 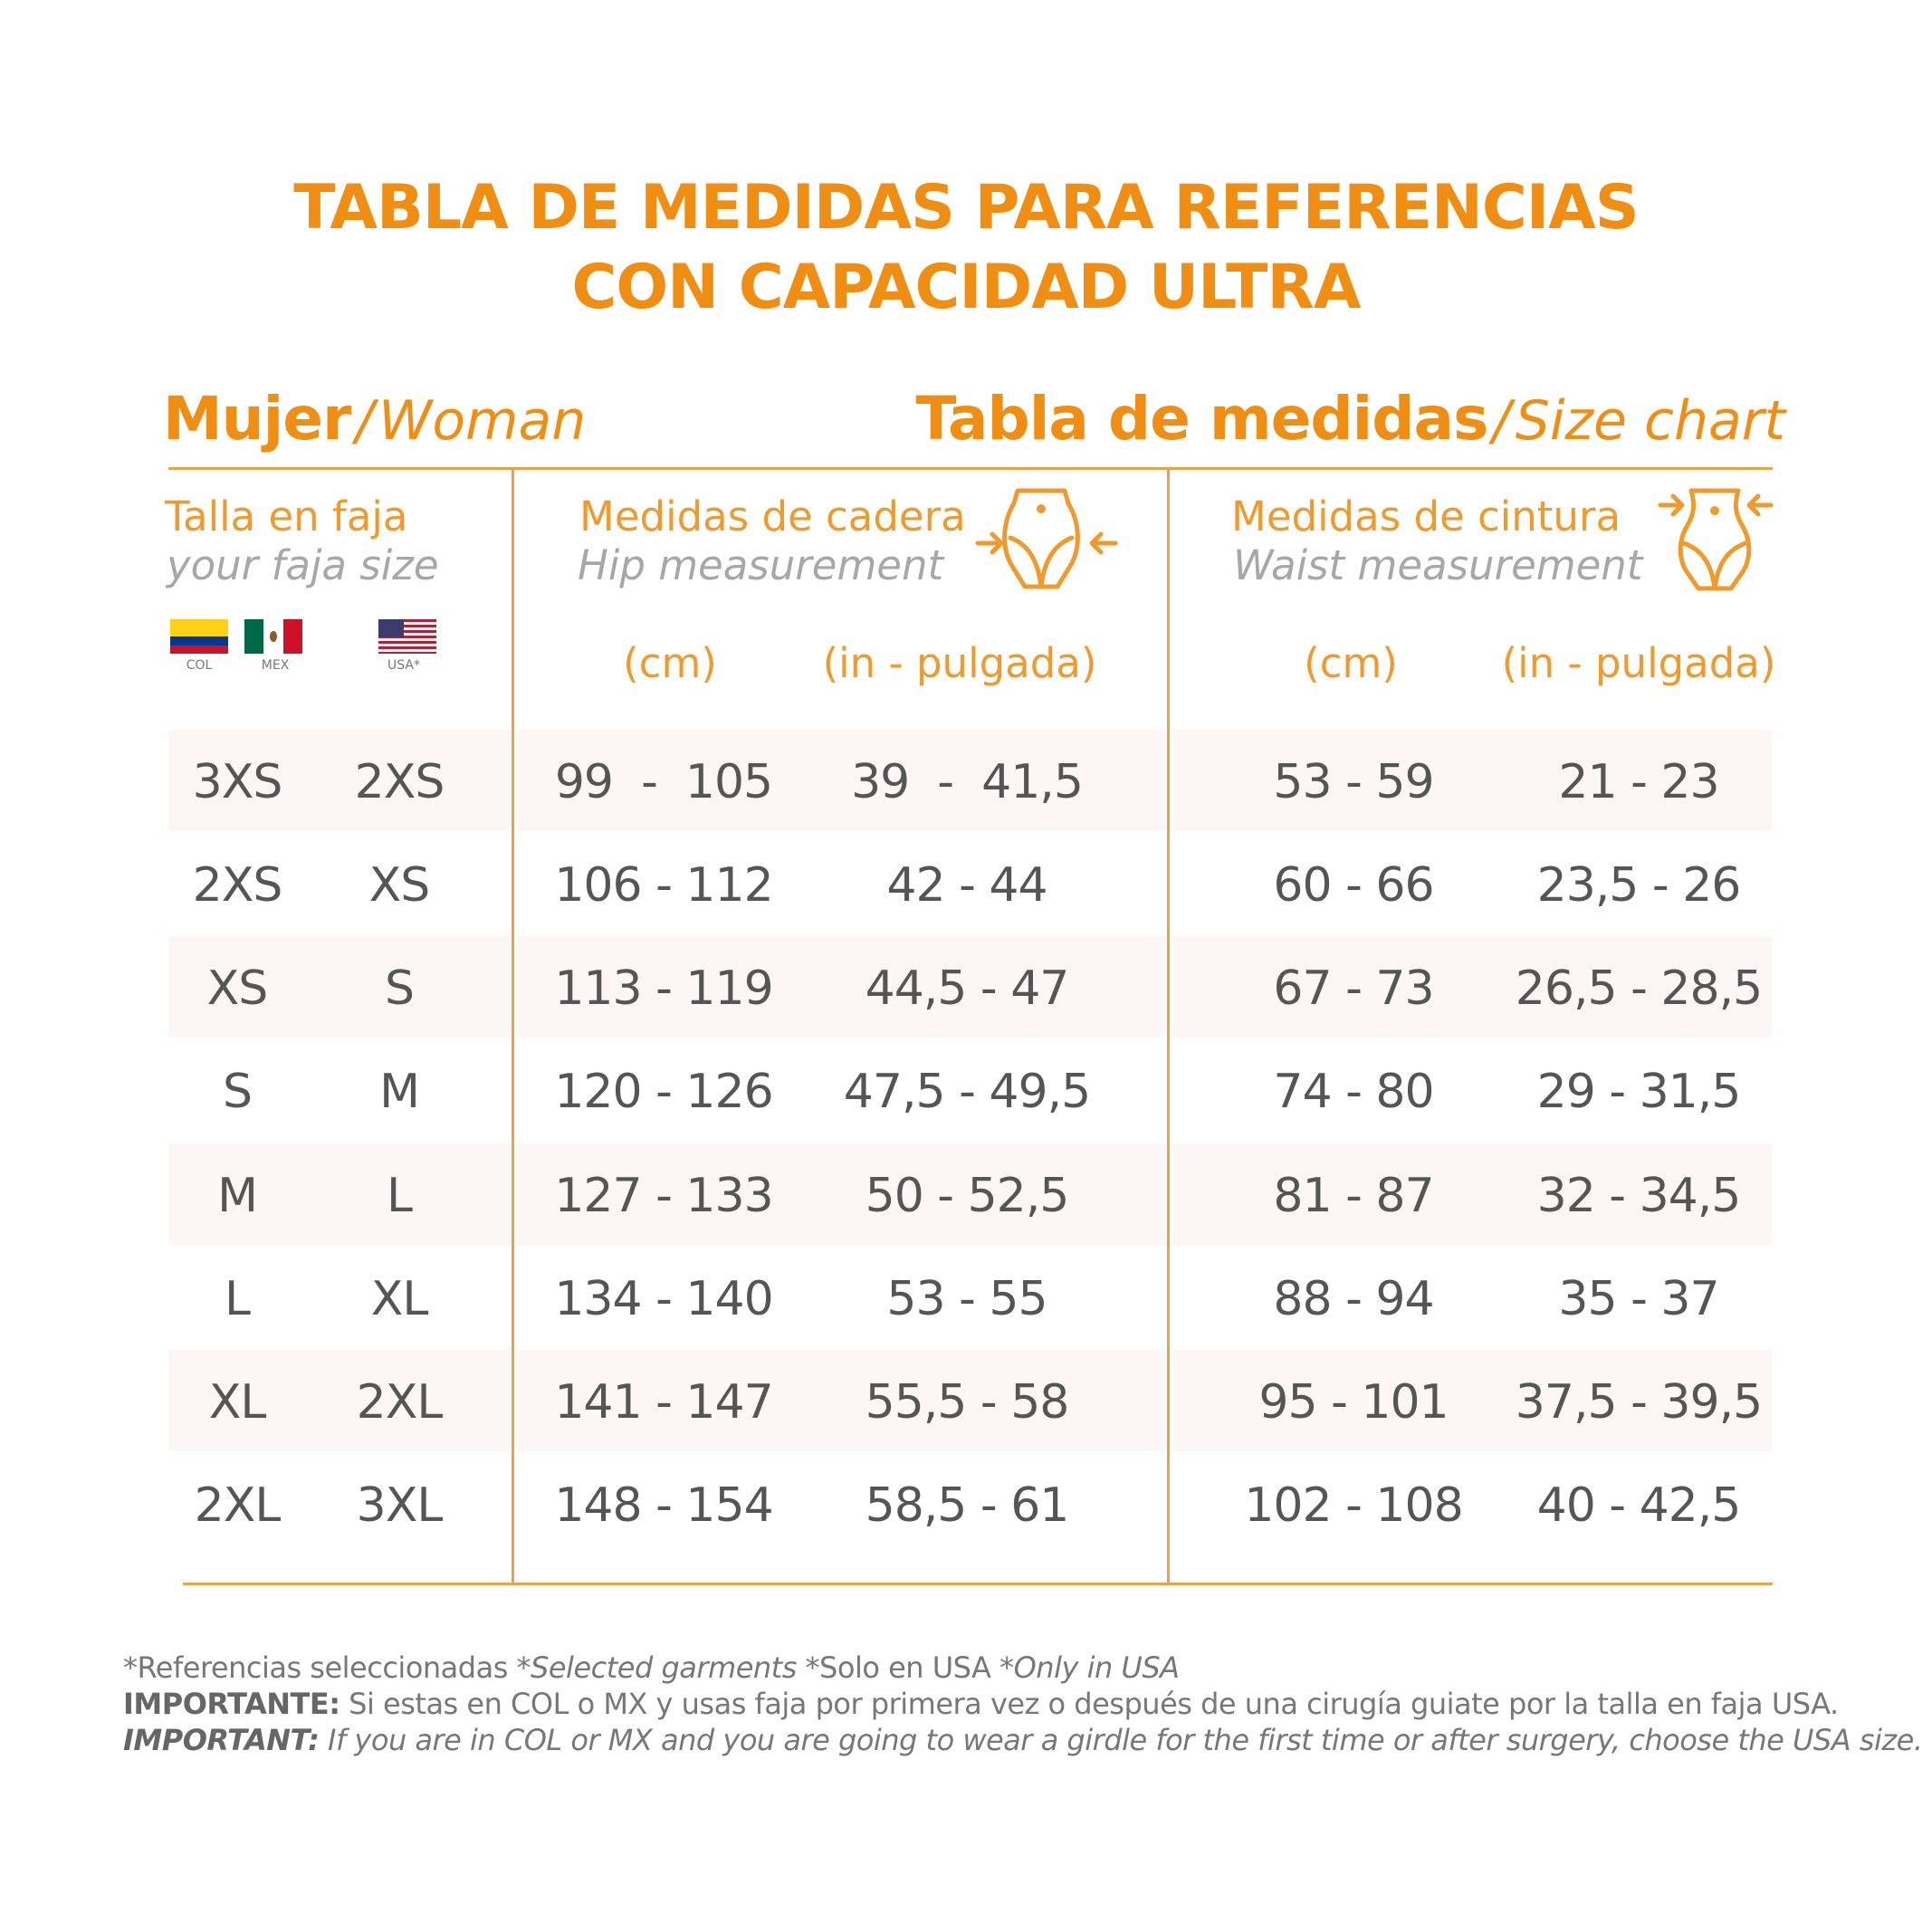 What do you see at coordinates (663, 1402) in the screenshot?
I see `cell-hip-cm: 141 - 147` at bounding box center [663, 1402].